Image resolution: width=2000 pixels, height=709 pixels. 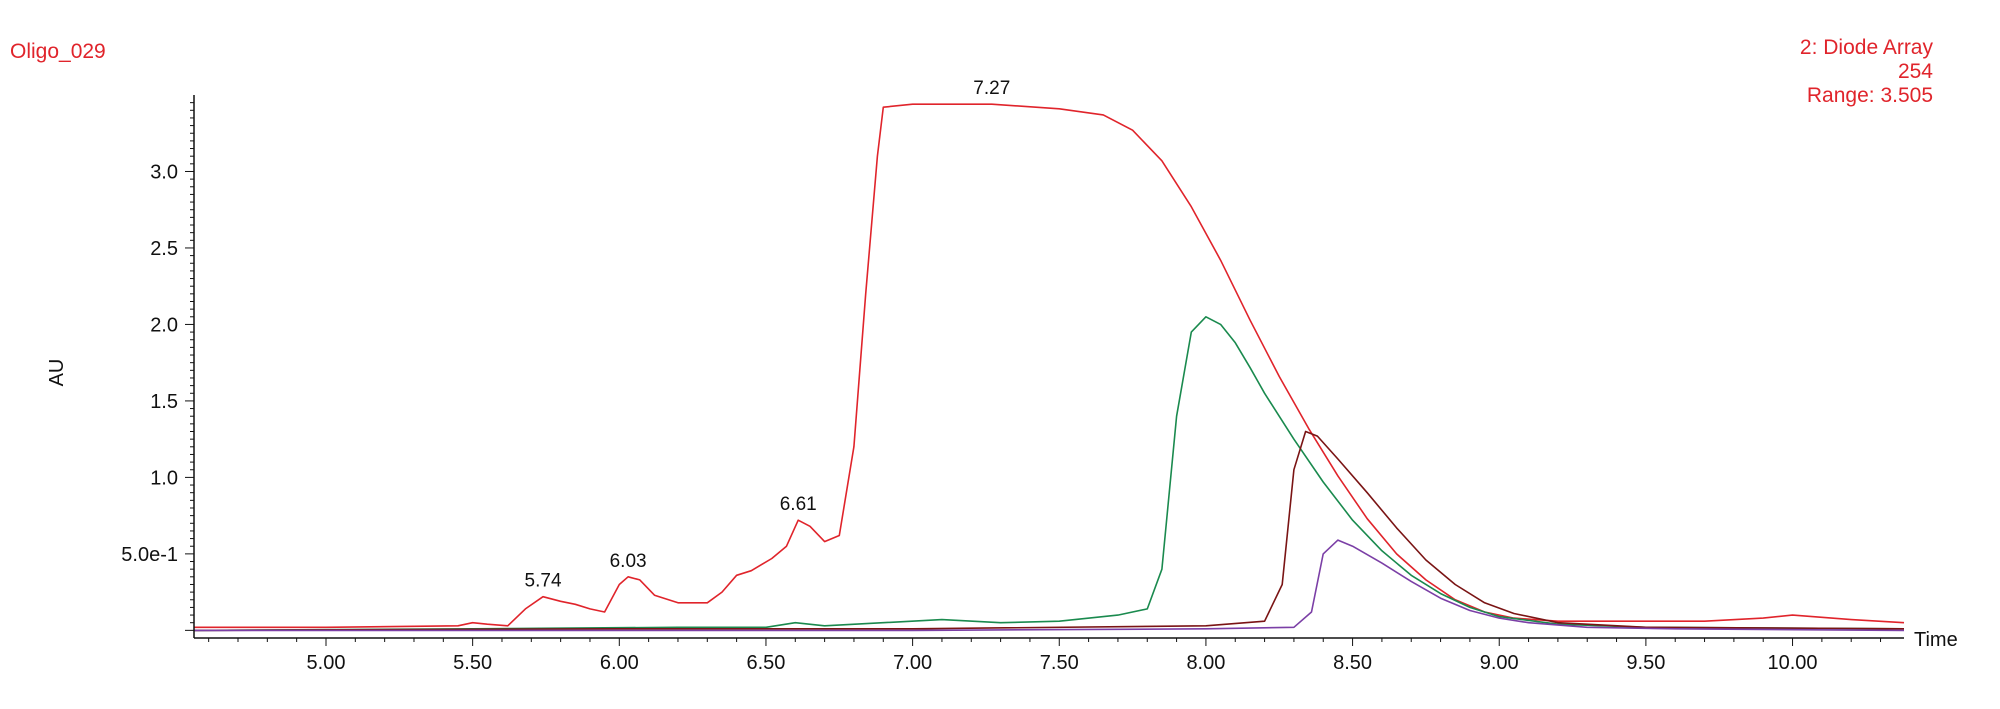 What do you see at coordinates (1866, 47) in the screenshot?
I see `detector-label: 2: Diode Array` at bounding box center [1866, 47].